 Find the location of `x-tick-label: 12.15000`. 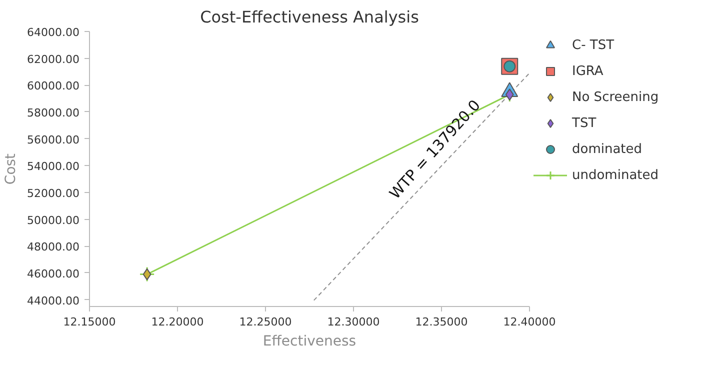

x-tick-label: 12.15000 is located at coordinates (89, 322).